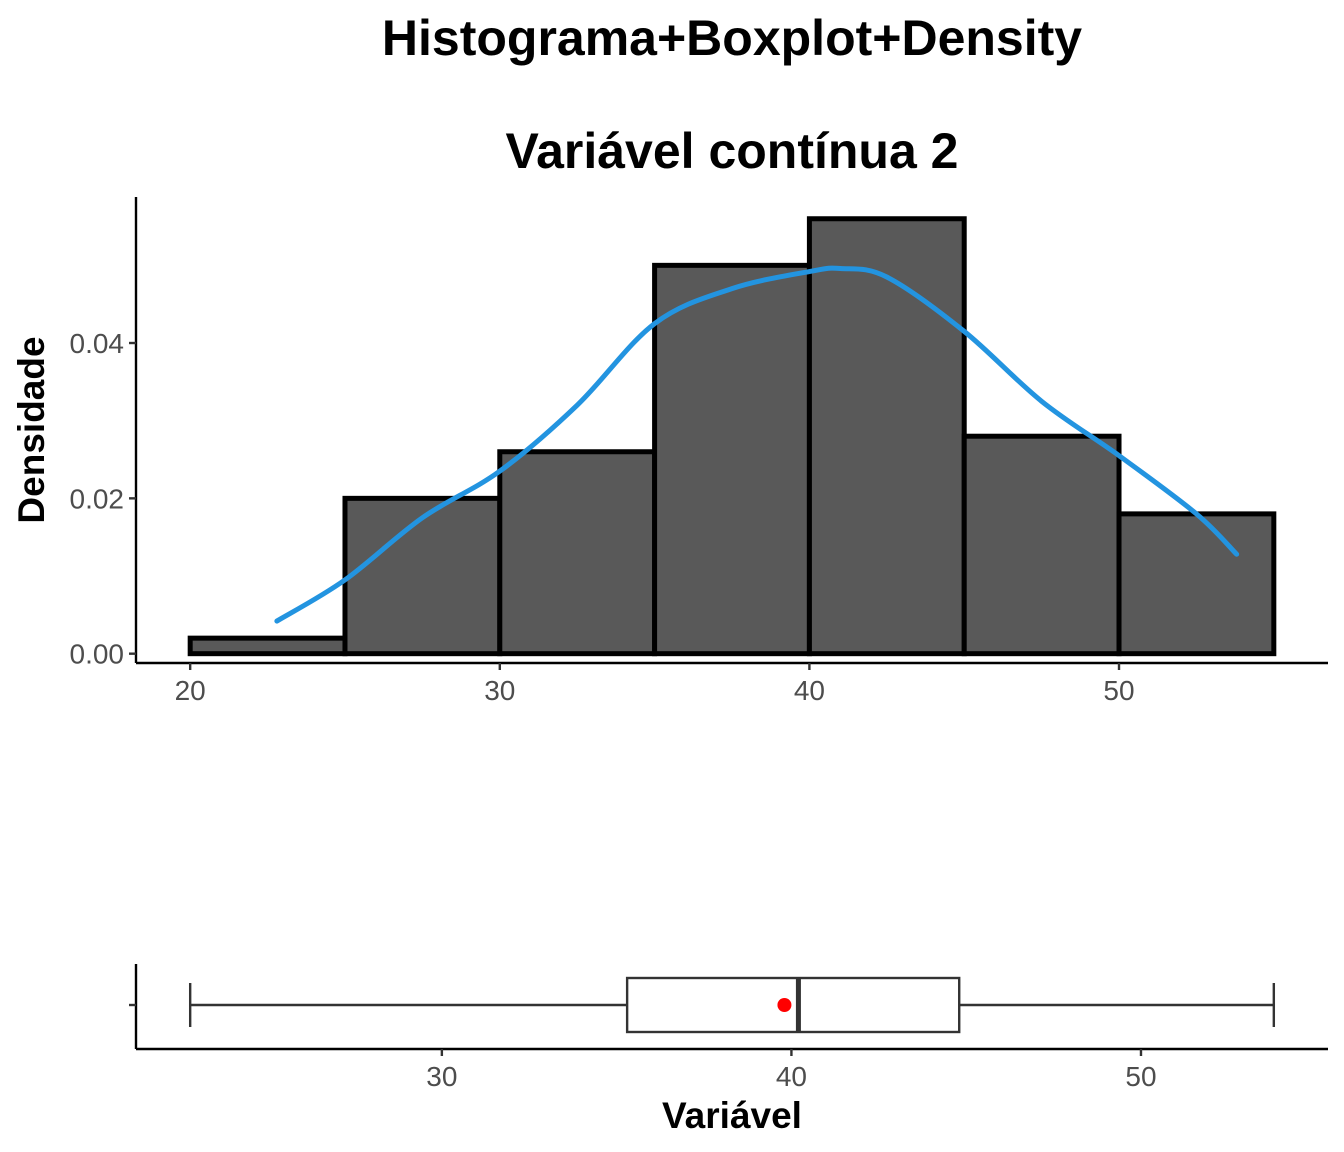 This screenshot has height=1152, width=1344. I want to click on histogram-y-tick-label: 0.04, so click(97, 343).